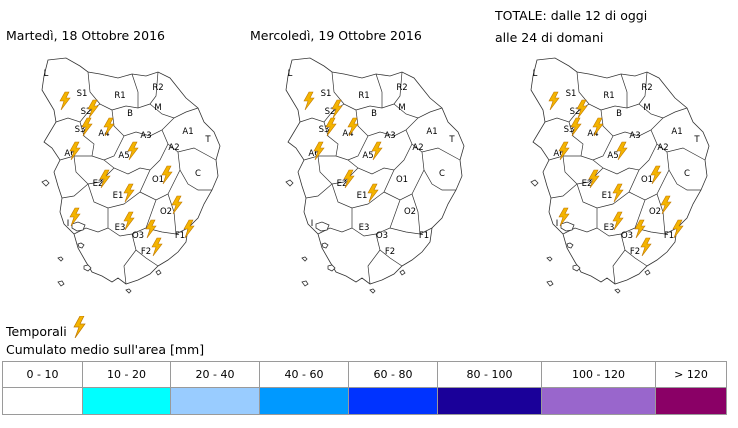  I want to click on zone-label: O2, so click(166, 212).